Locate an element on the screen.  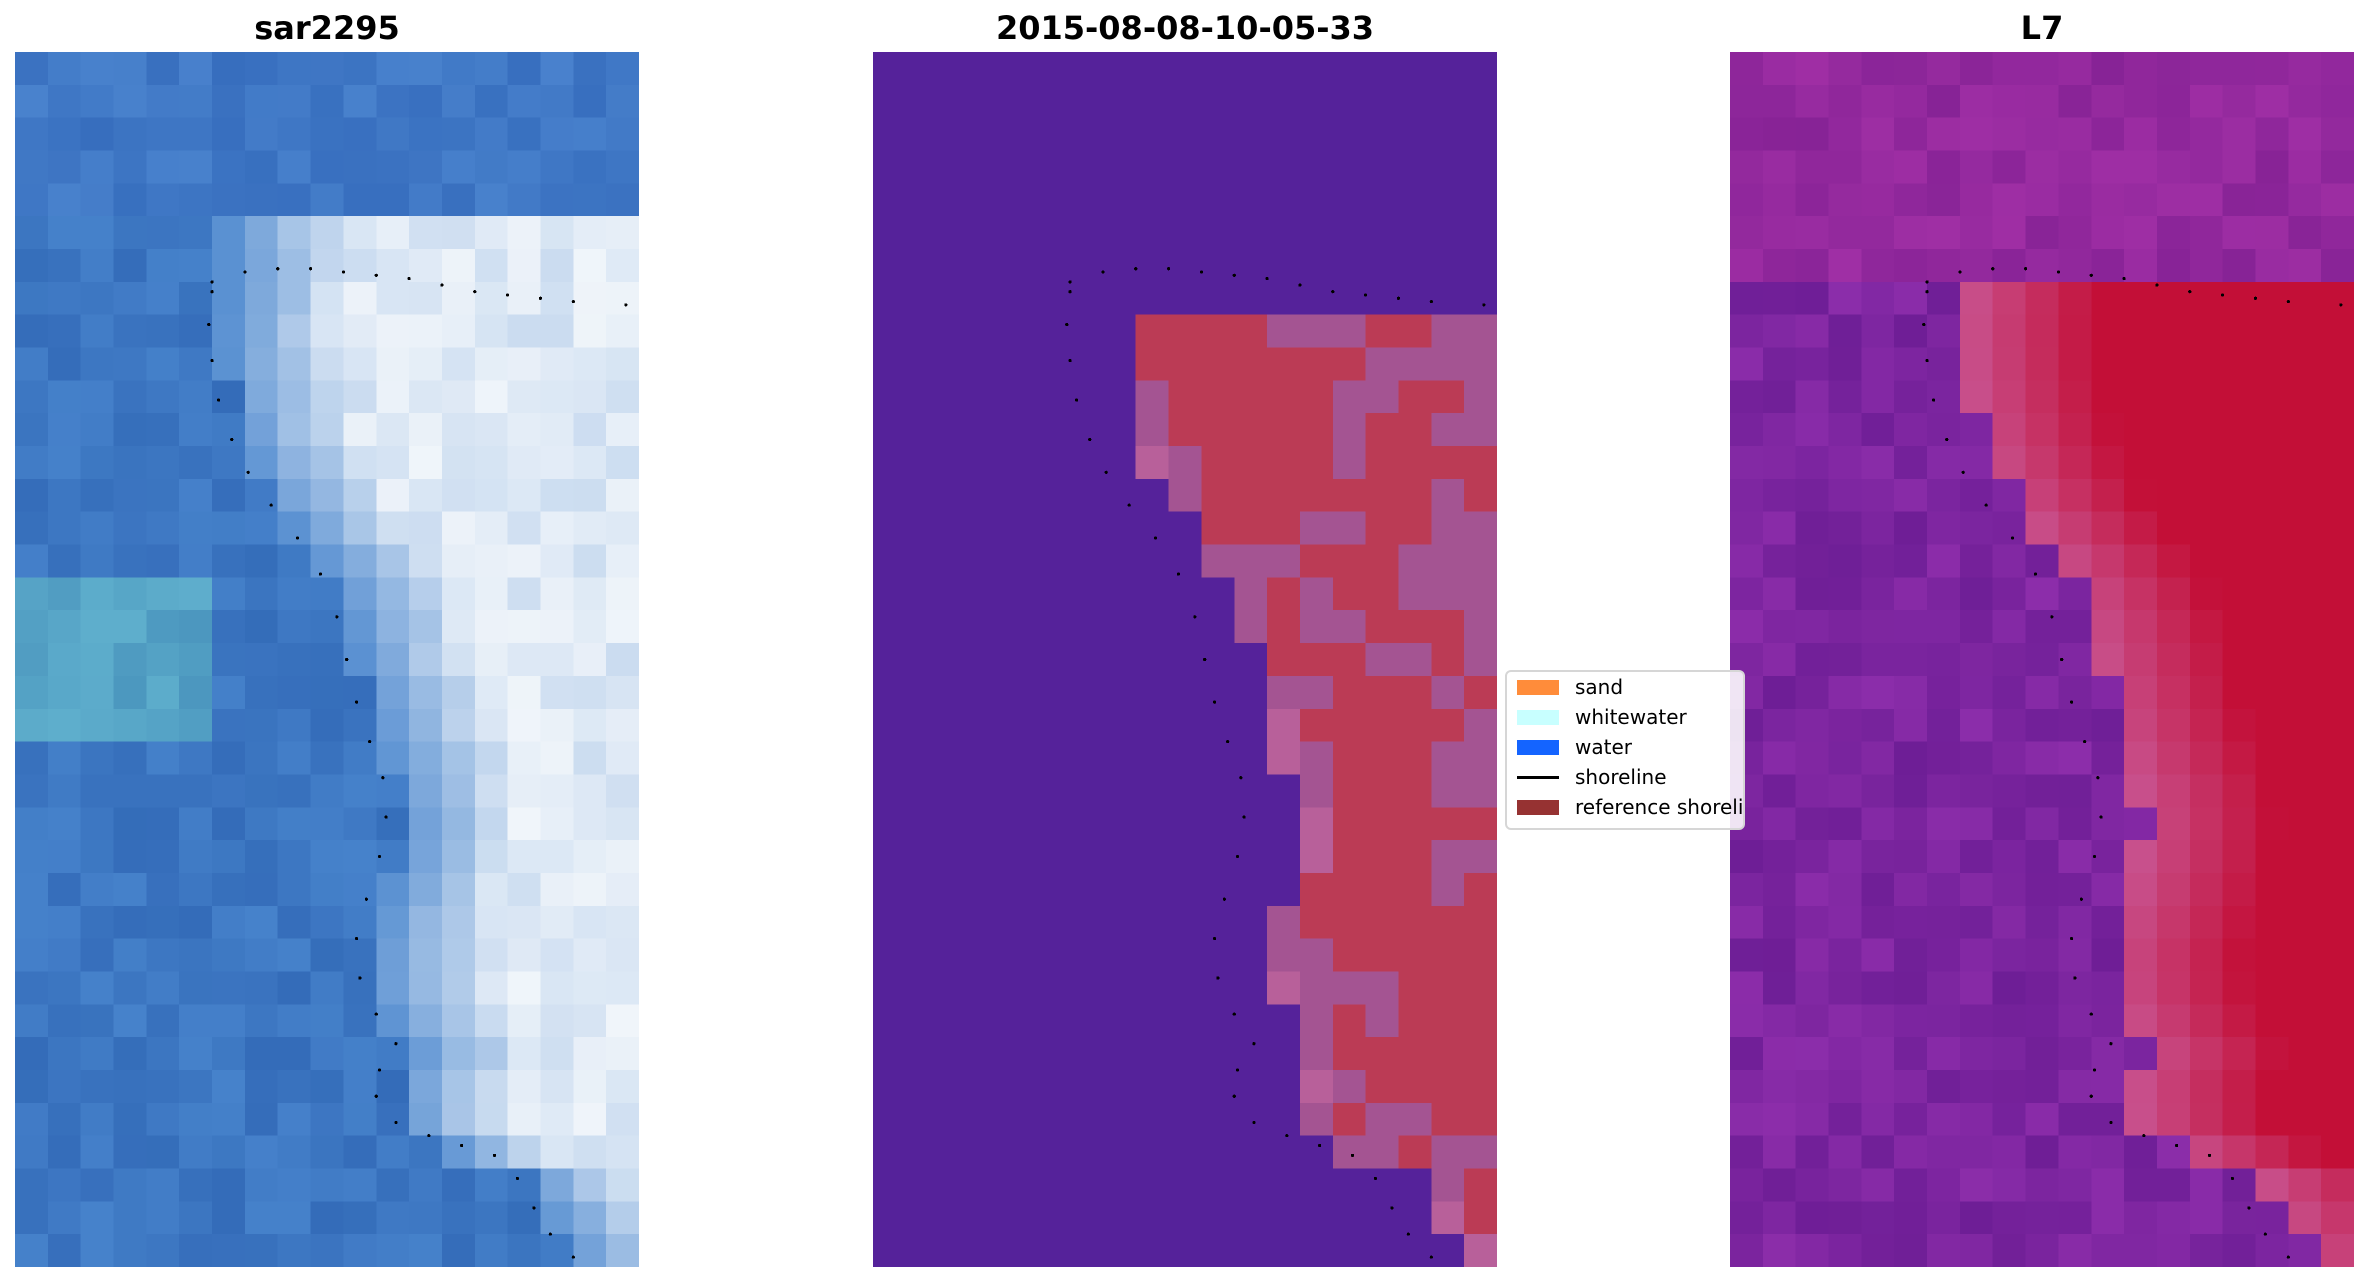
legend-item-sand: sand is located at coordinates (1625, 687).